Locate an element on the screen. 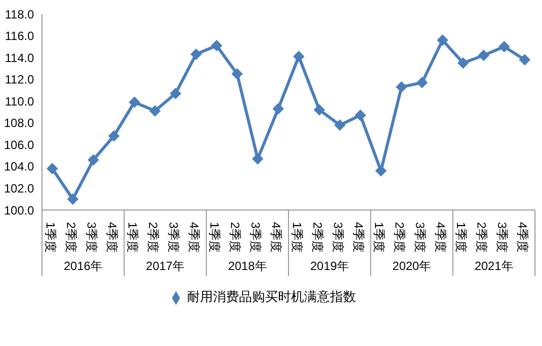 The width and height of the screenshot is (542, 346). y-tick-label: 100.0 is located at coordinates (19, 210).